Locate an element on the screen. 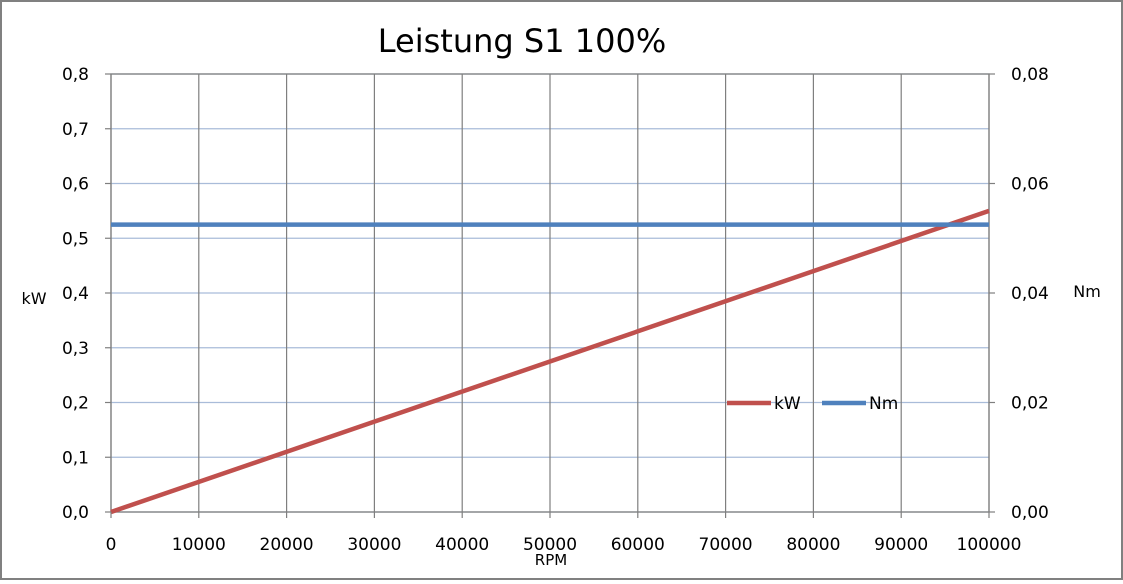 The image size is (1123, 584). y-axis-label: kW is located at coordinates (33, 298).